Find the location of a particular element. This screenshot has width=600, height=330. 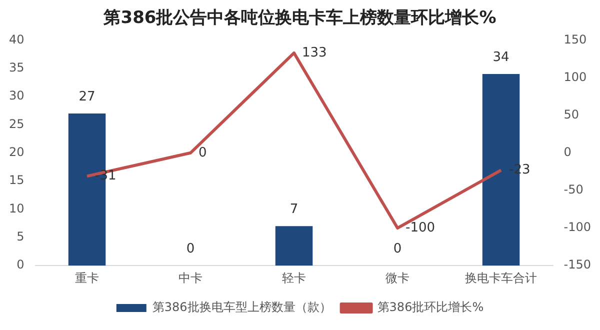

data-label: -31 is located at coordinates (105, 176).